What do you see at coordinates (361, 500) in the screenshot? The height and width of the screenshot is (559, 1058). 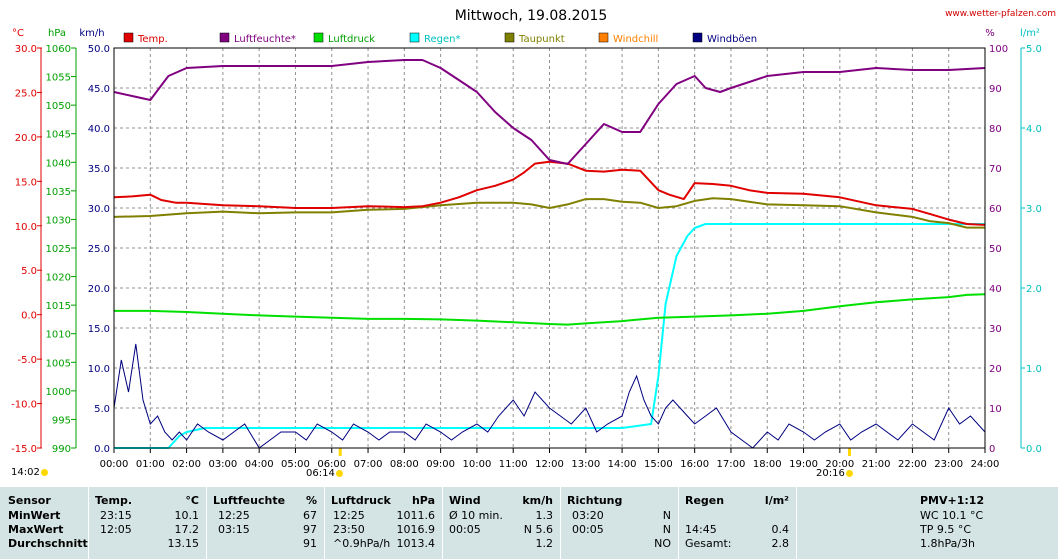 I see `header-pressure: Luftdruck` at bounding box center [361, 500].